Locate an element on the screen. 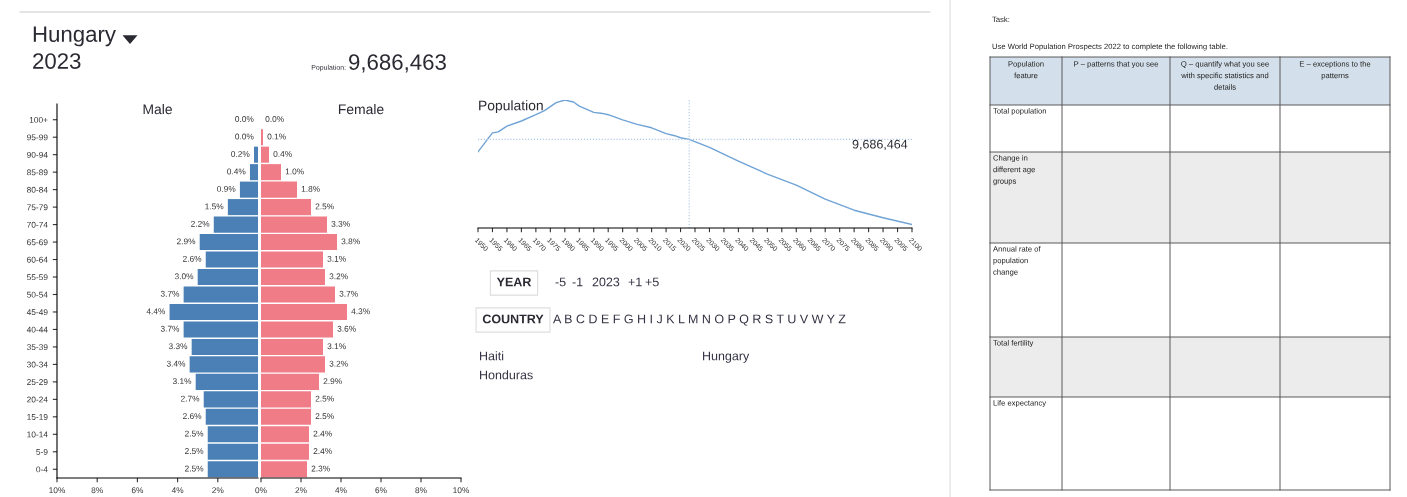  data-label: 0.2% is located at coordinates (240, 154).